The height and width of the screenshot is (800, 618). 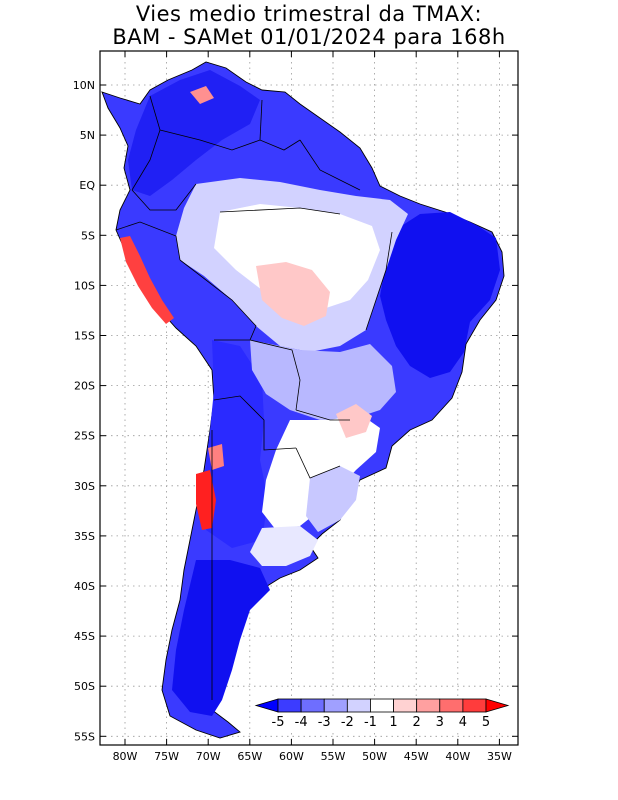 I want to click on warm-bias-andes-chile, so click(x=206, y=500).